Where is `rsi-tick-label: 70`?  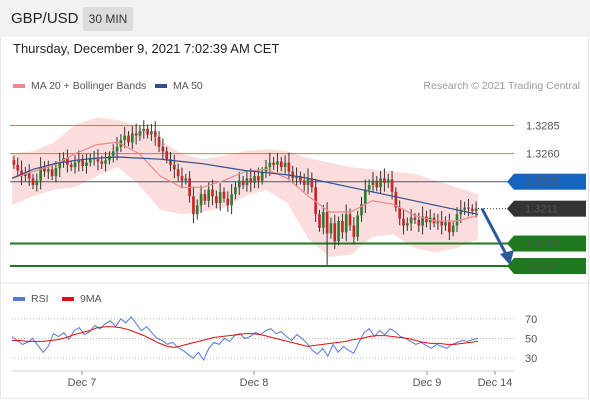 rsi-tick-label: 70 is located at coordinates (531, 320).